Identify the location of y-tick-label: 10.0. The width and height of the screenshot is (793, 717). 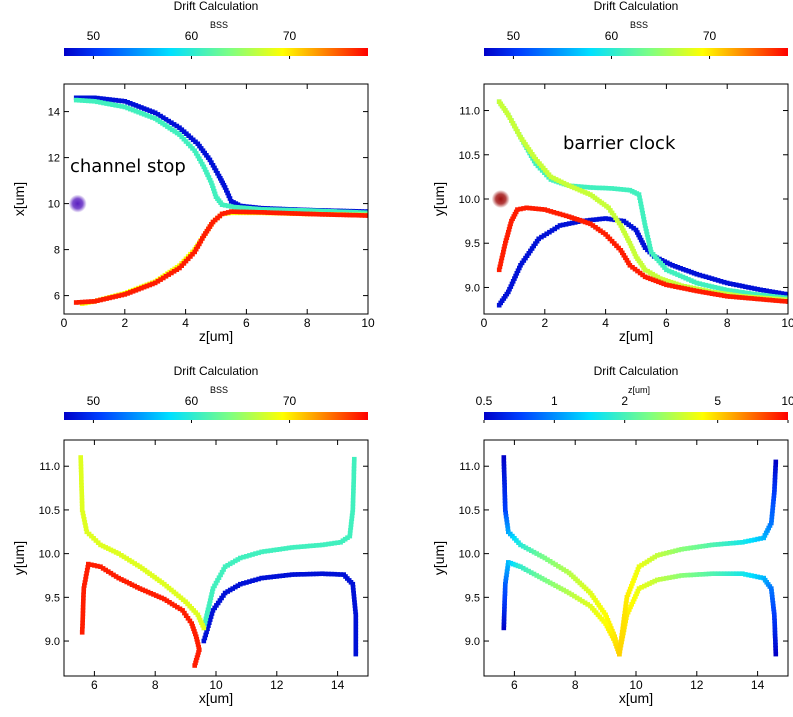
(469, 555).